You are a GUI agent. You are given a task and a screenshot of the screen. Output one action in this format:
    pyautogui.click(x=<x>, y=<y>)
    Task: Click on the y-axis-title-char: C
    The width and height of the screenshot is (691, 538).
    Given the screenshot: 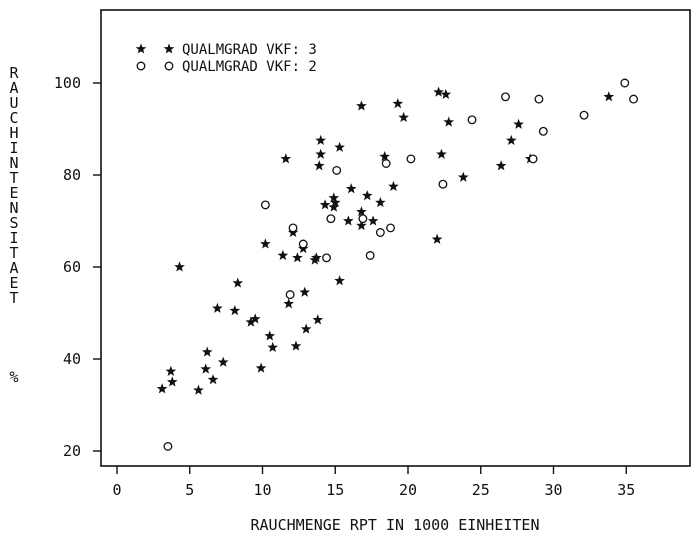 What is the action you would take?
    pyautogui.click(x=13, y=118)
    